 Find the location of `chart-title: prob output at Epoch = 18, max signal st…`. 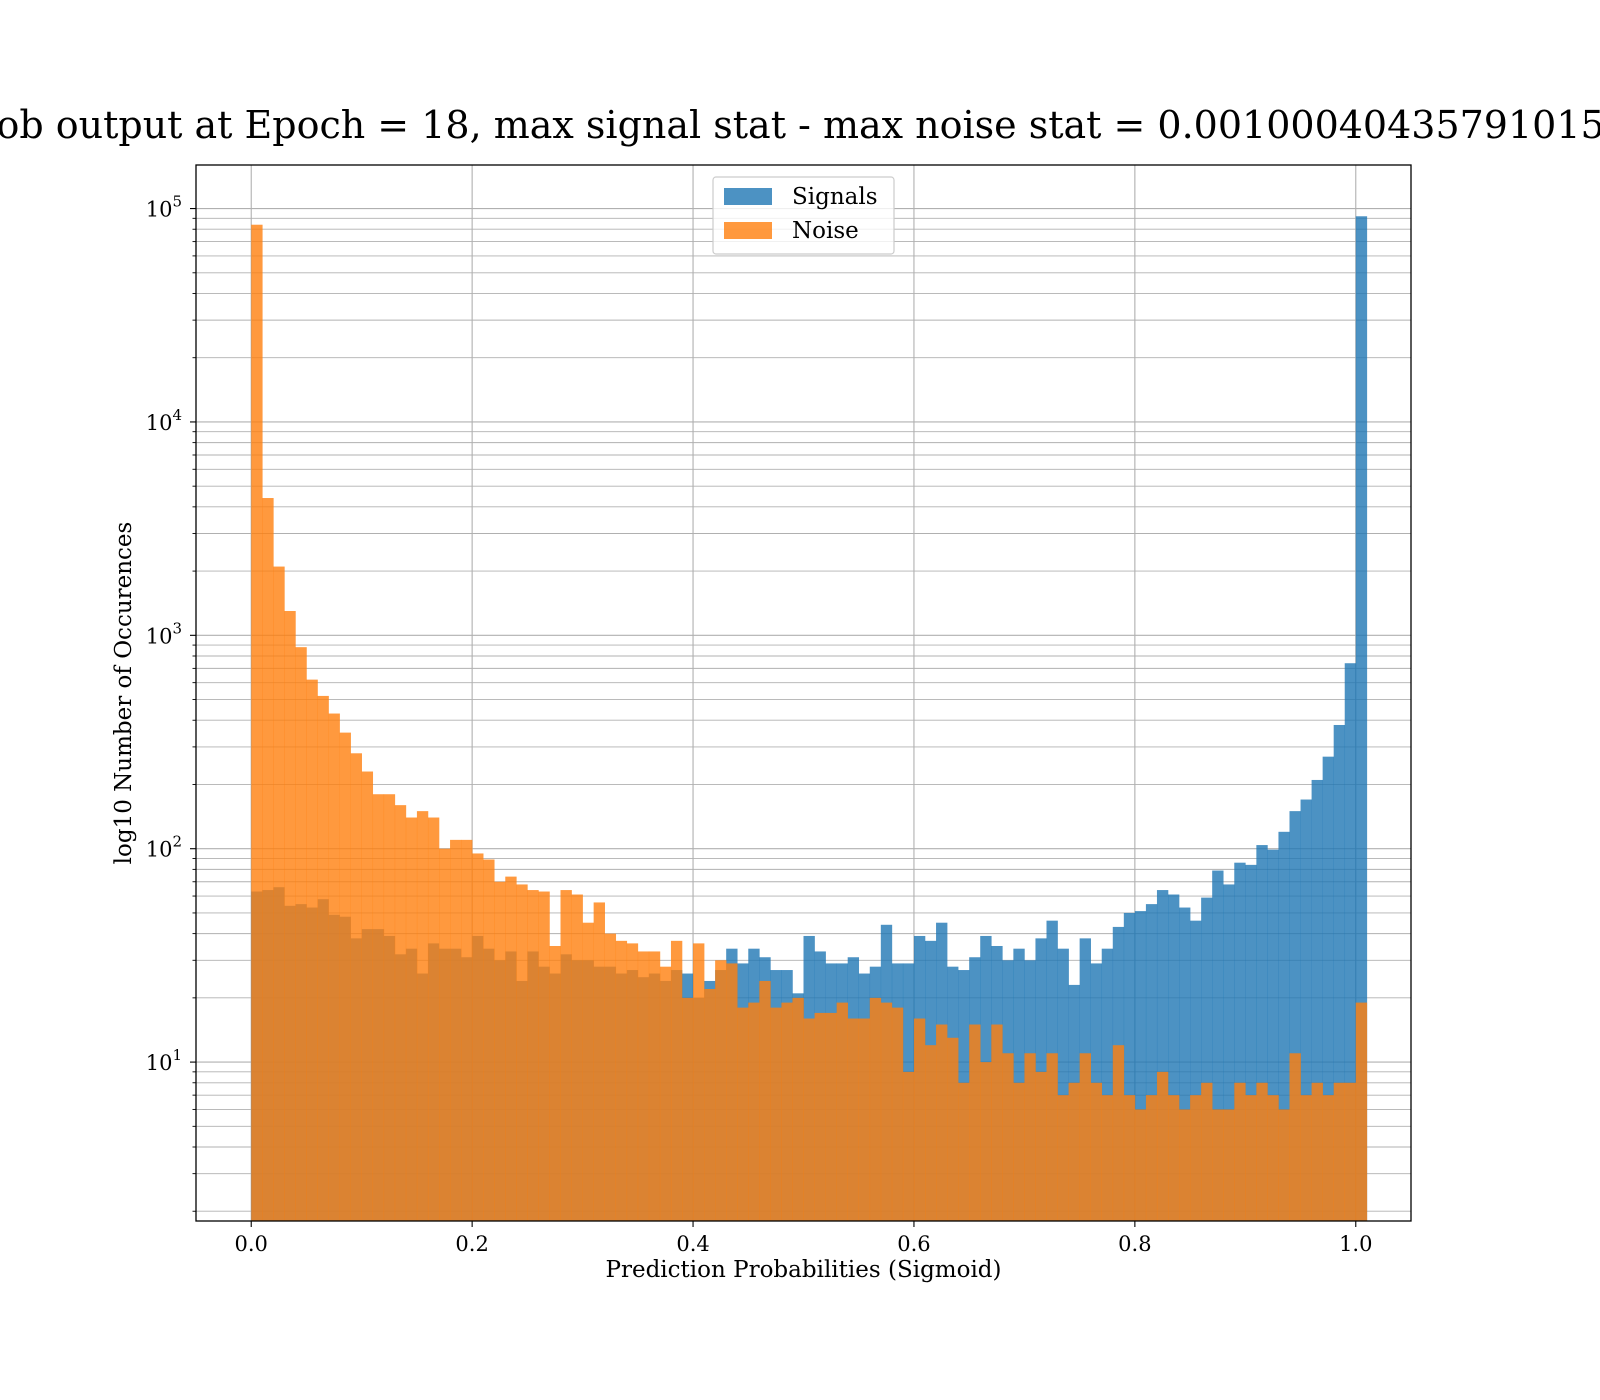

chart-title: prob output at Epoch = 18, max signal st… is located at coordinates (800, 125).